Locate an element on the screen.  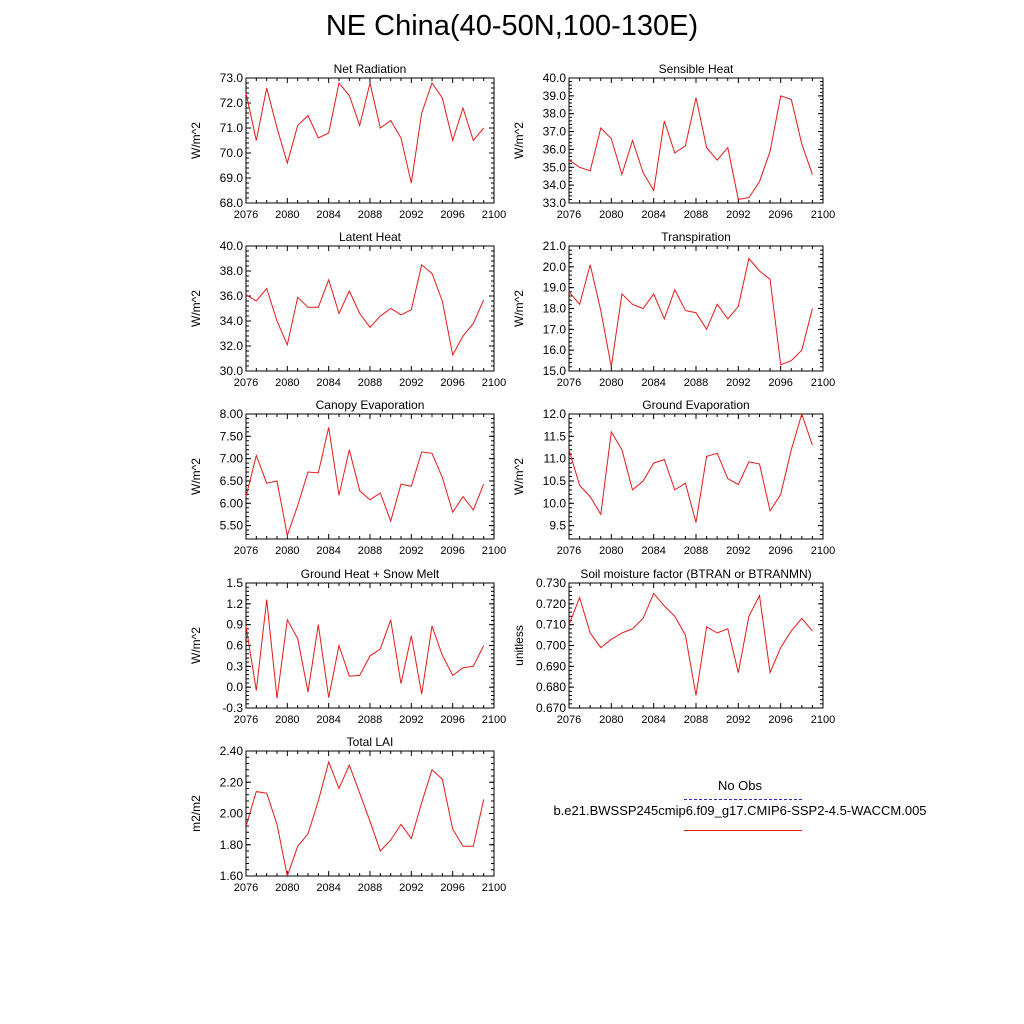
y-tick-label: 0.700 is located at coordinates (551, 646).